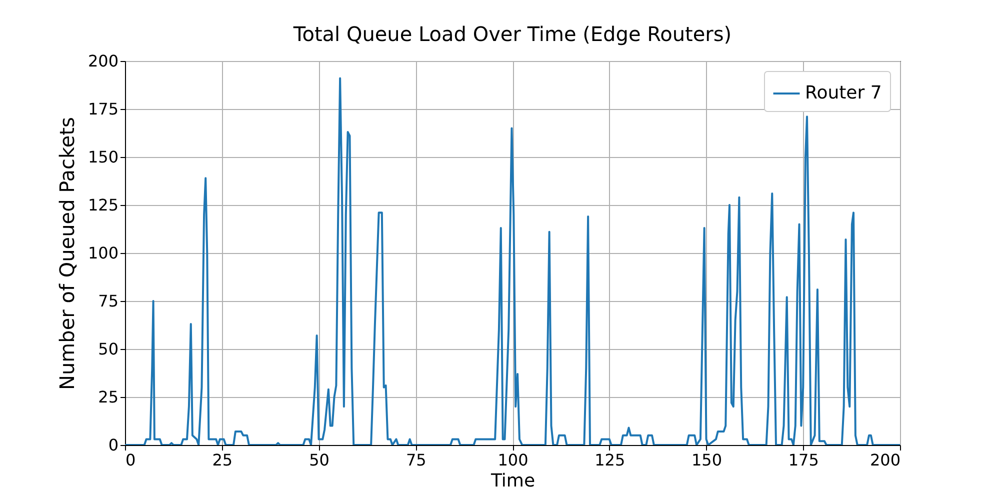 The image size is (1000, 500). Describe the element at coordinates (222, 460) in the screenshot. I see `x-tick-label: 25` at that location.